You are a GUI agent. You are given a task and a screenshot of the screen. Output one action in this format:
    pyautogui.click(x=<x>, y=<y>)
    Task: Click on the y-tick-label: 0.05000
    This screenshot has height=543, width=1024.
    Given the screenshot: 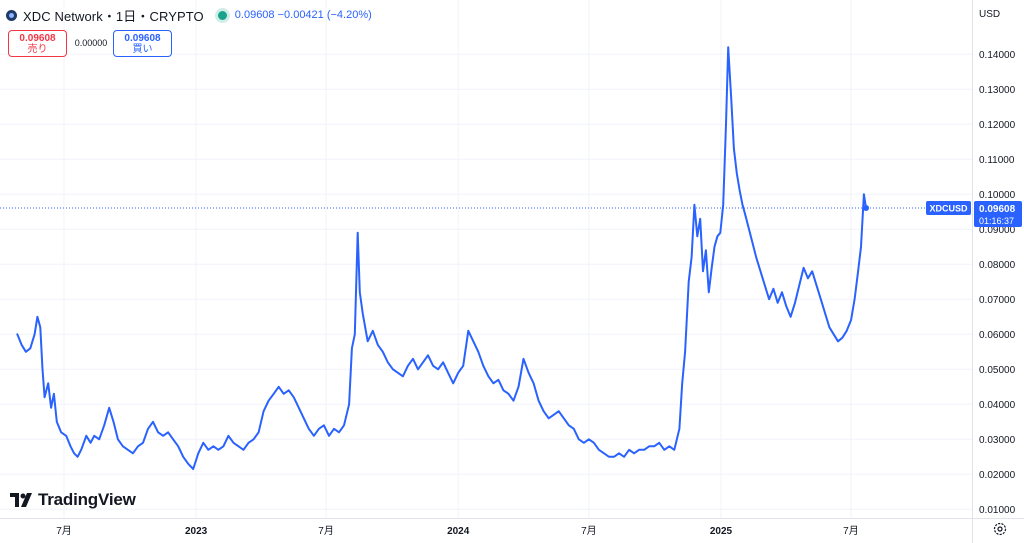 What is the action you would take?
    pyautogui.click(x=997, y=370)
    